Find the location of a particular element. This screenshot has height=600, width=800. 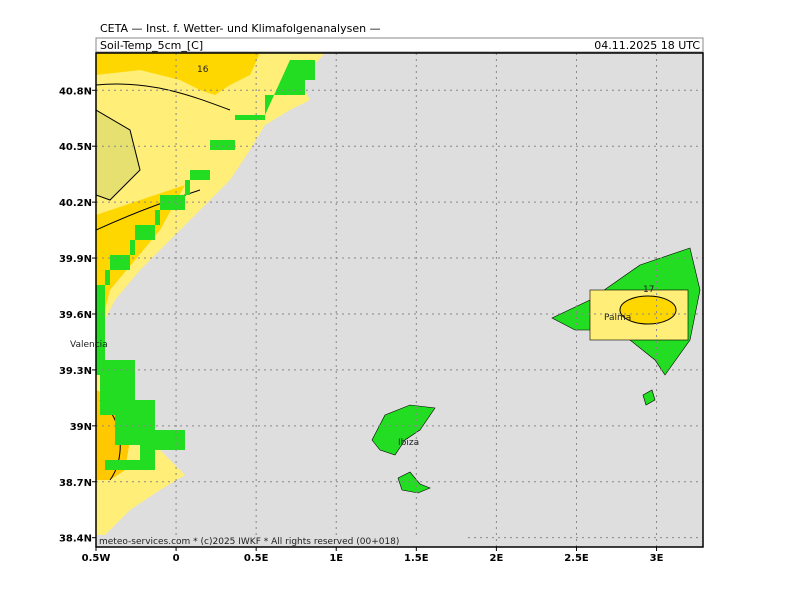

contour-label: 16 is located at coordinates (203, 70).